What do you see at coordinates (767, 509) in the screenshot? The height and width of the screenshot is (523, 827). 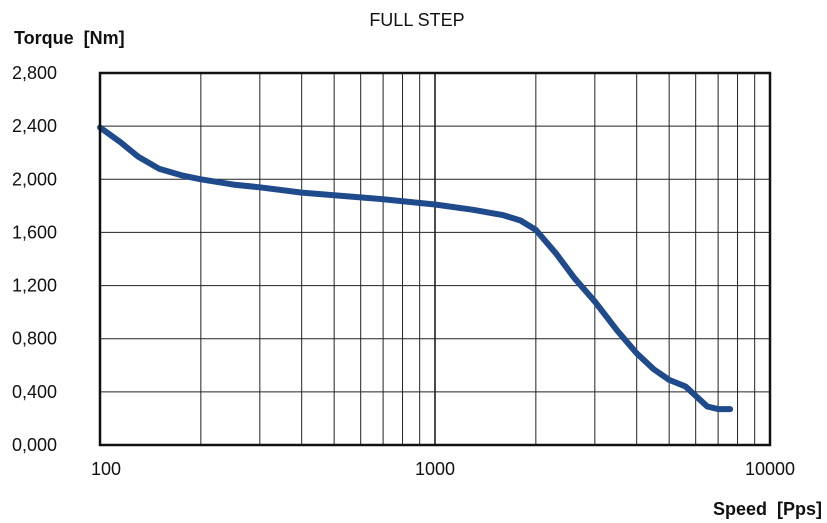 I see `x-axis-label: Speed [Pps]` at bounding box center [767, 509].